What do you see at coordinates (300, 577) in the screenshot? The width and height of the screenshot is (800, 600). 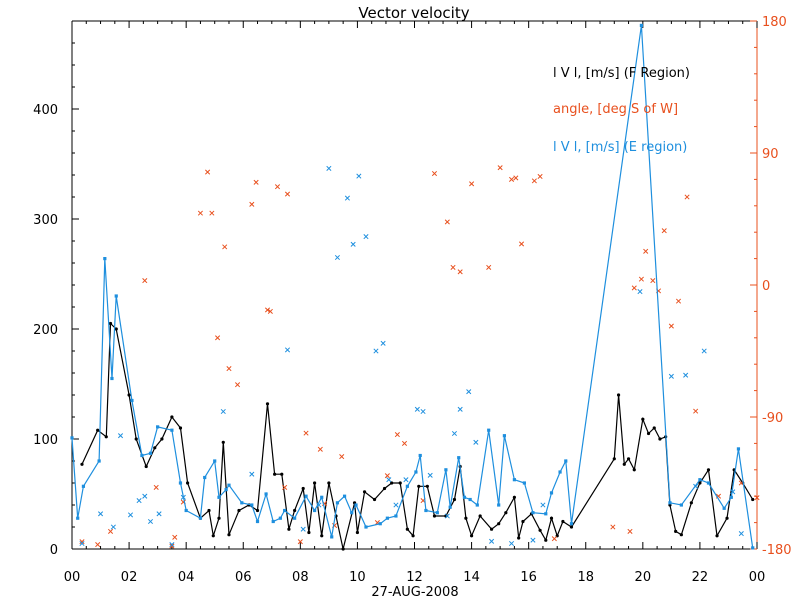 I see `x-tick-label: 08` at bounding box center [300, 577].